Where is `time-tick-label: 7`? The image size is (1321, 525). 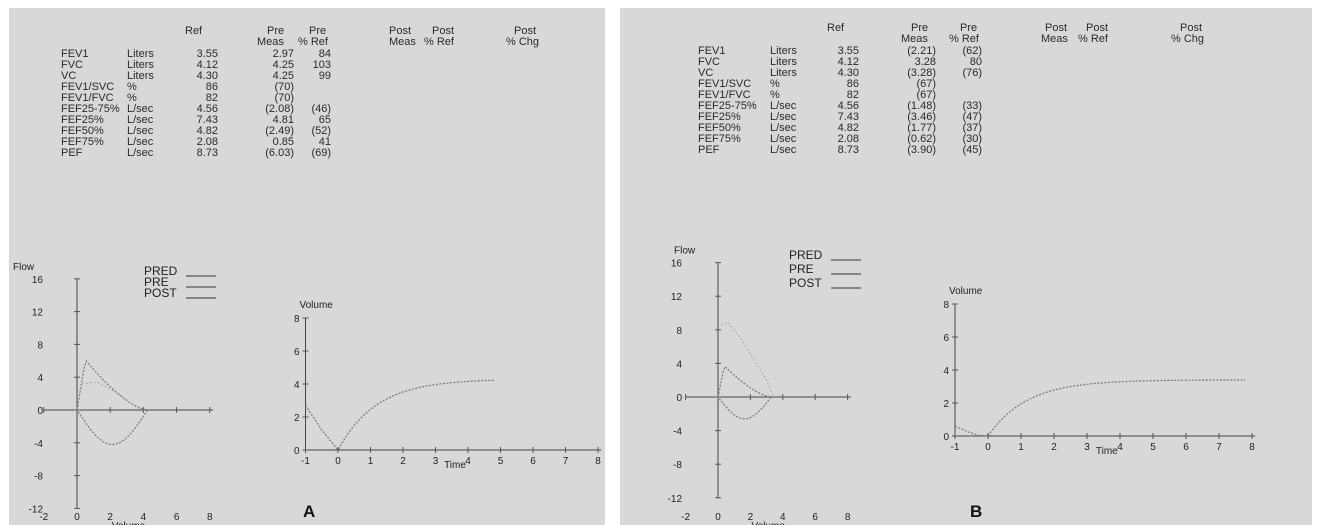 time-tick-label: 7 is located at coordinates (566, 461).